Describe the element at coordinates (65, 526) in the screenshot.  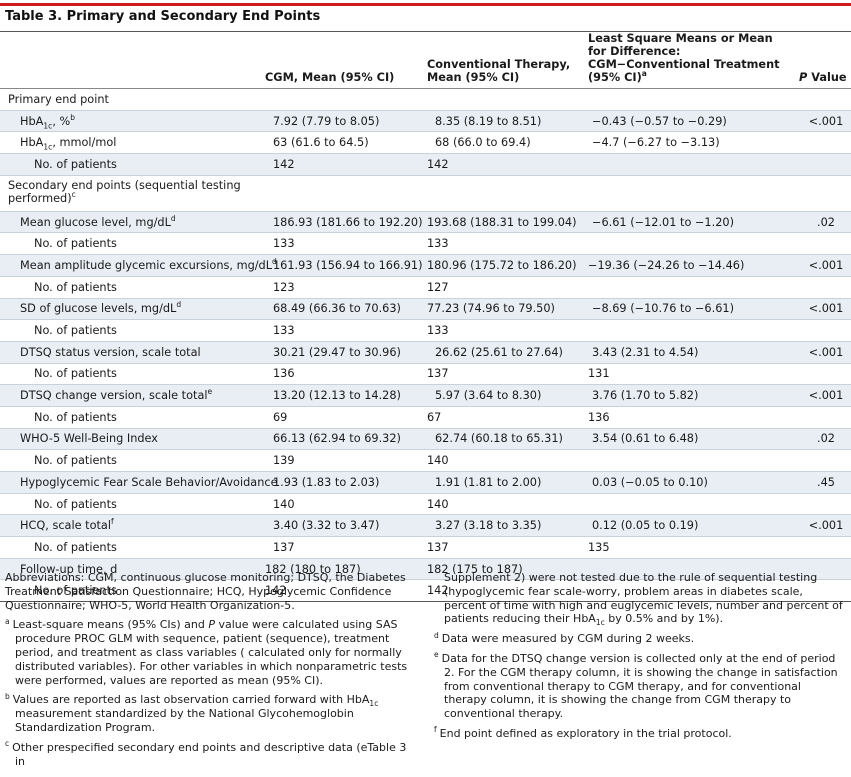
I see `label-text: HCQ, scale total` at that location.